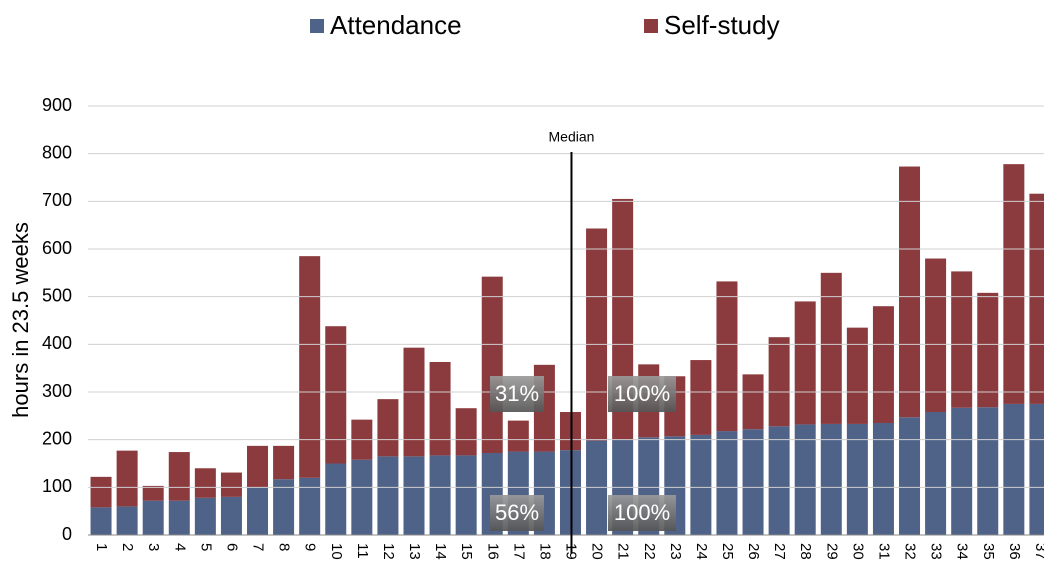  What do you see at coordinates (284, 547) in the screenshot?
I see `x-tick-label: 8` at bounding box center [284, 547].